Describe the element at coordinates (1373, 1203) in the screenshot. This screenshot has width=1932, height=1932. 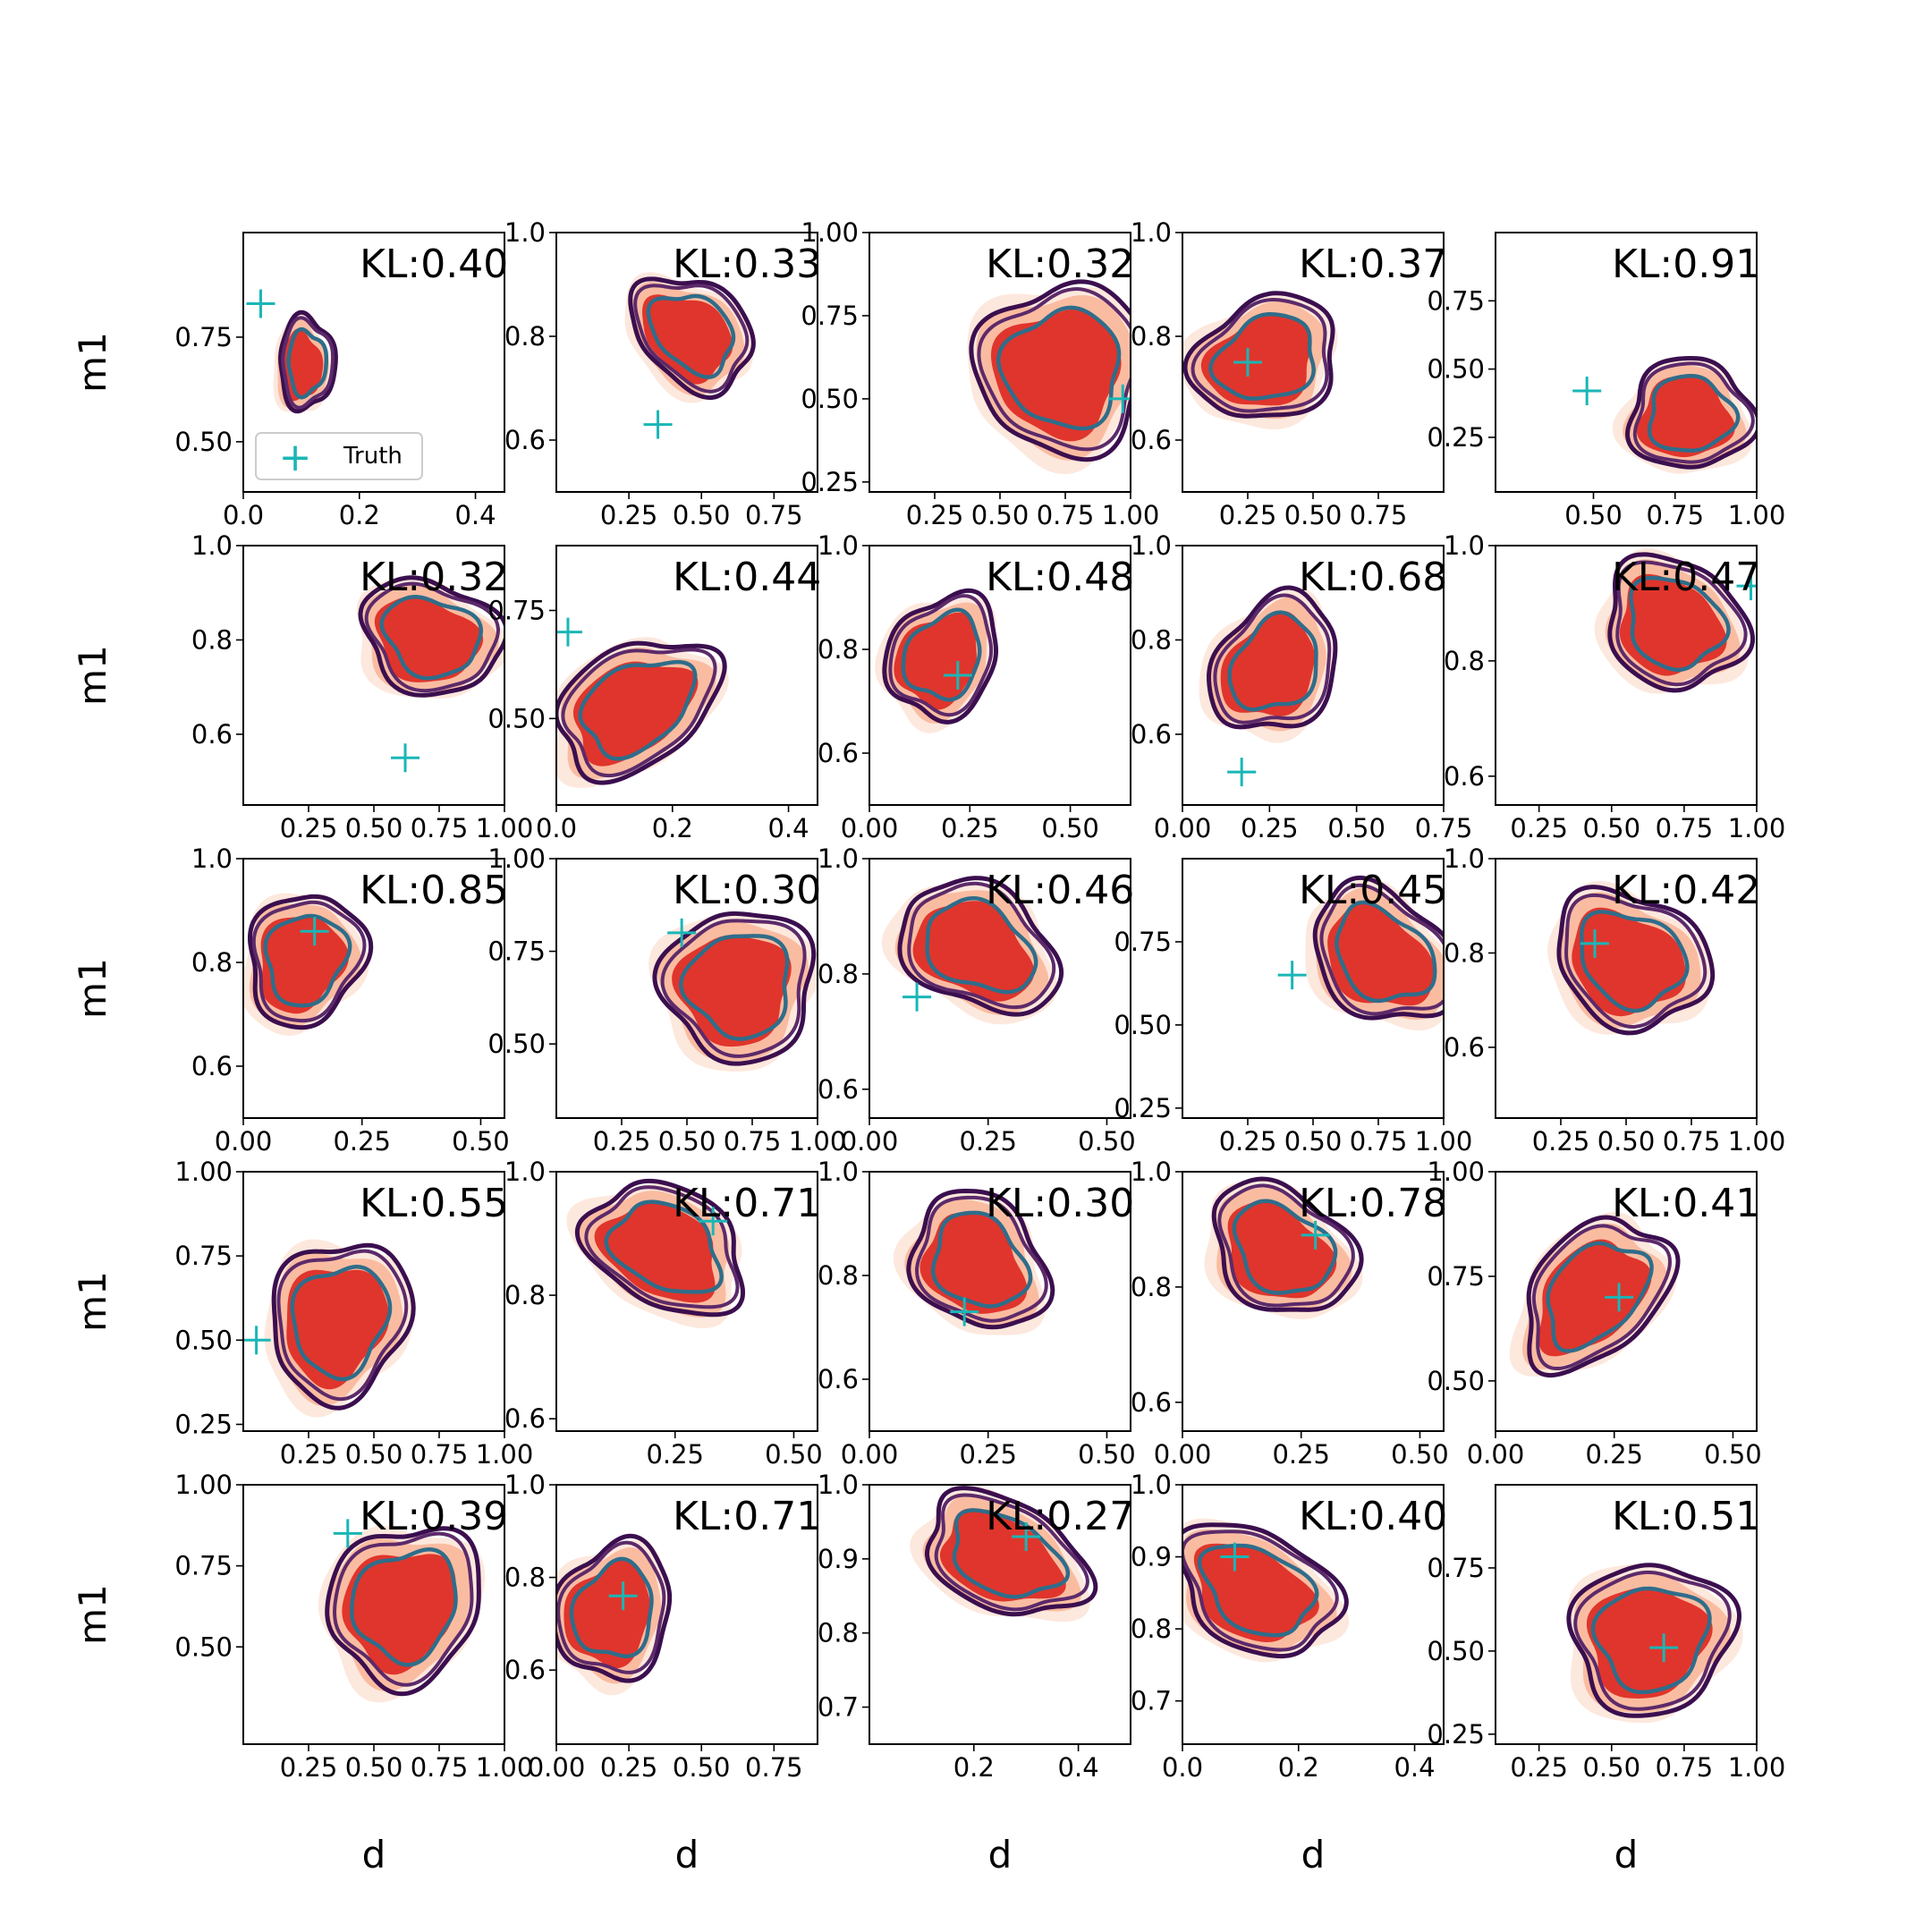
I see `kl-label: KL:0.78` at that location.